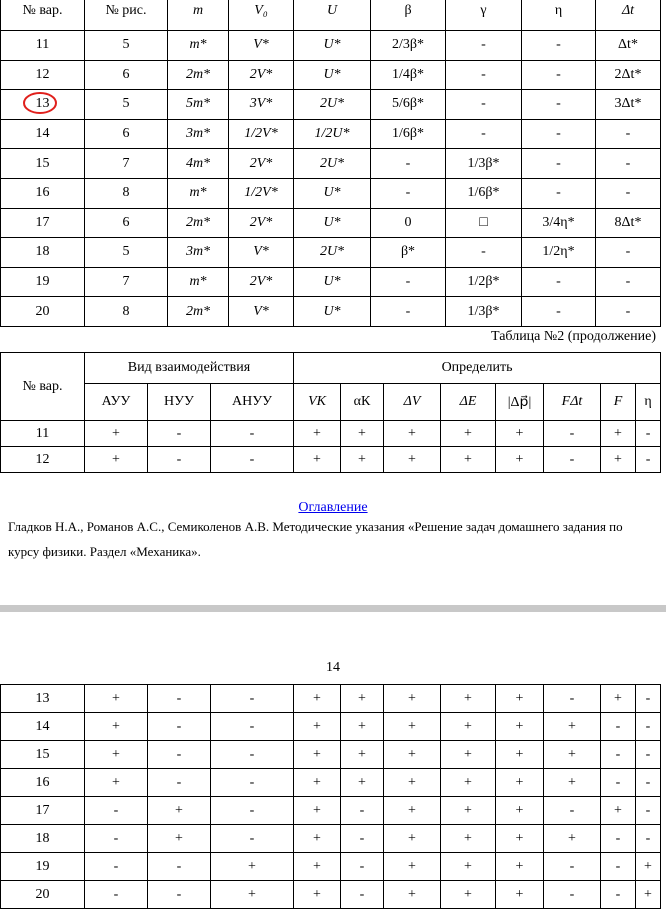 The image size is (666, 909). I want to click on cell: 5/6β*, so click(408, 104).